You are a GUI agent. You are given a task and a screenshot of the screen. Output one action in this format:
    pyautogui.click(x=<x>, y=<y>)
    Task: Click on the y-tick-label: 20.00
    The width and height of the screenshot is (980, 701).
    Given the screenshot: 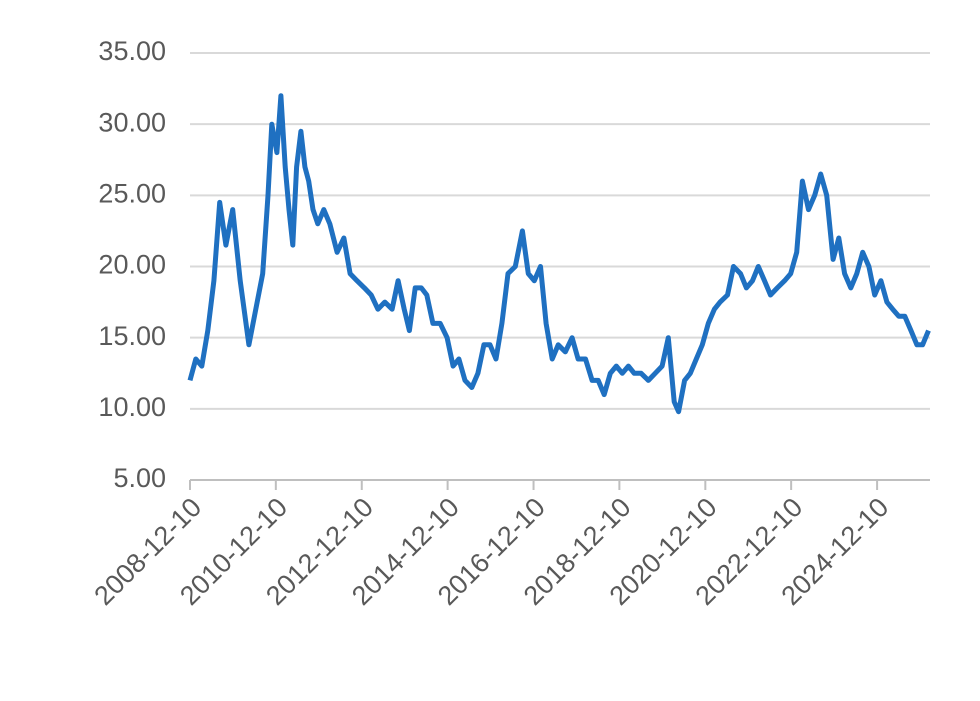 What is the action you would take?
    pyautogui.click(x=132, y=265)
    